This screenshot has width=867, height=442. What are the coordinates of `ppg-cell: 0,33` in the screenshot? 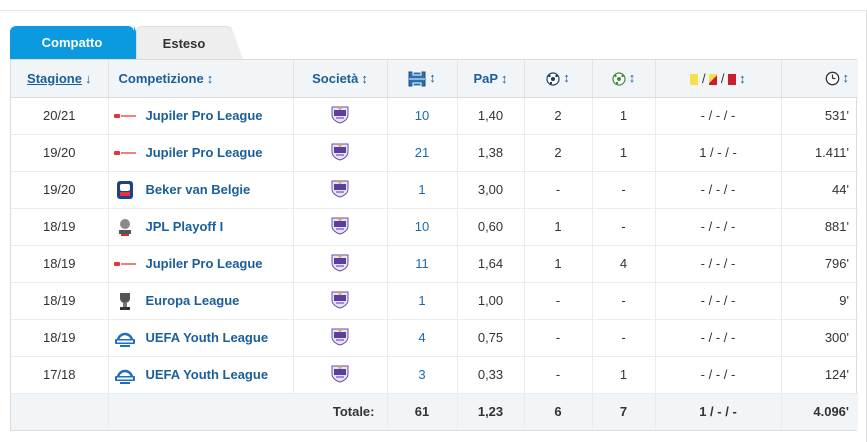 It's located at (491, 375).